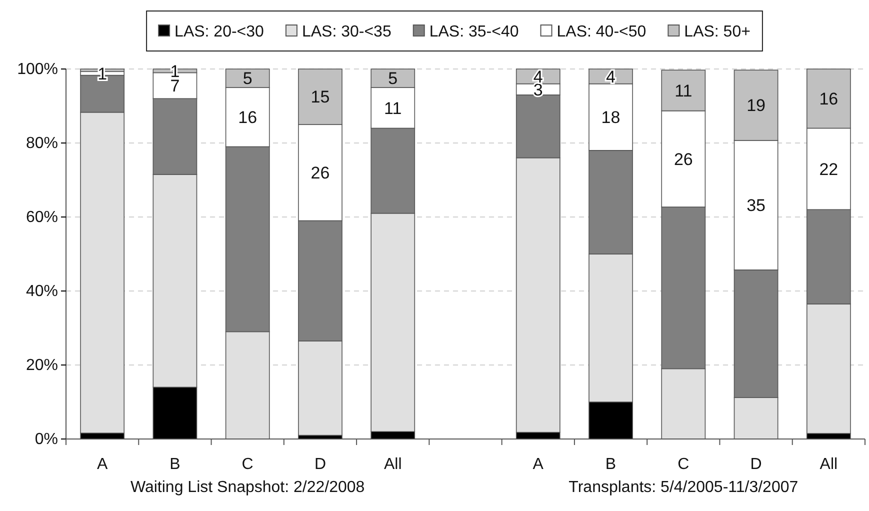  I want to click on y-tick-label: 0%, so click(46, 439).